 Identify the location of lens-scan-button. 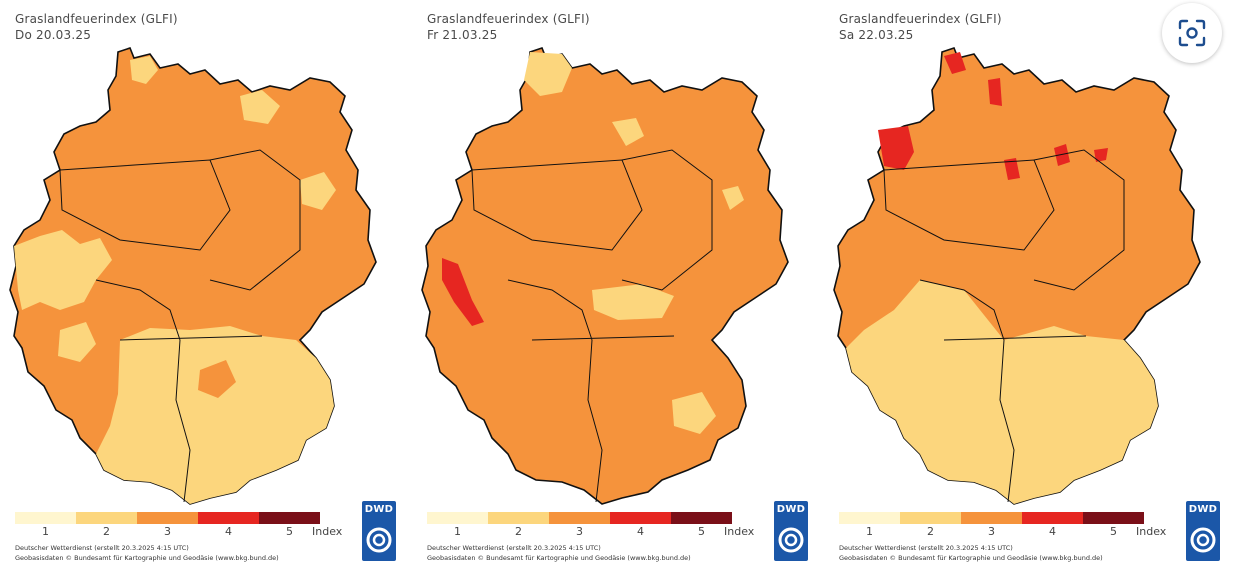
(1192, 33).